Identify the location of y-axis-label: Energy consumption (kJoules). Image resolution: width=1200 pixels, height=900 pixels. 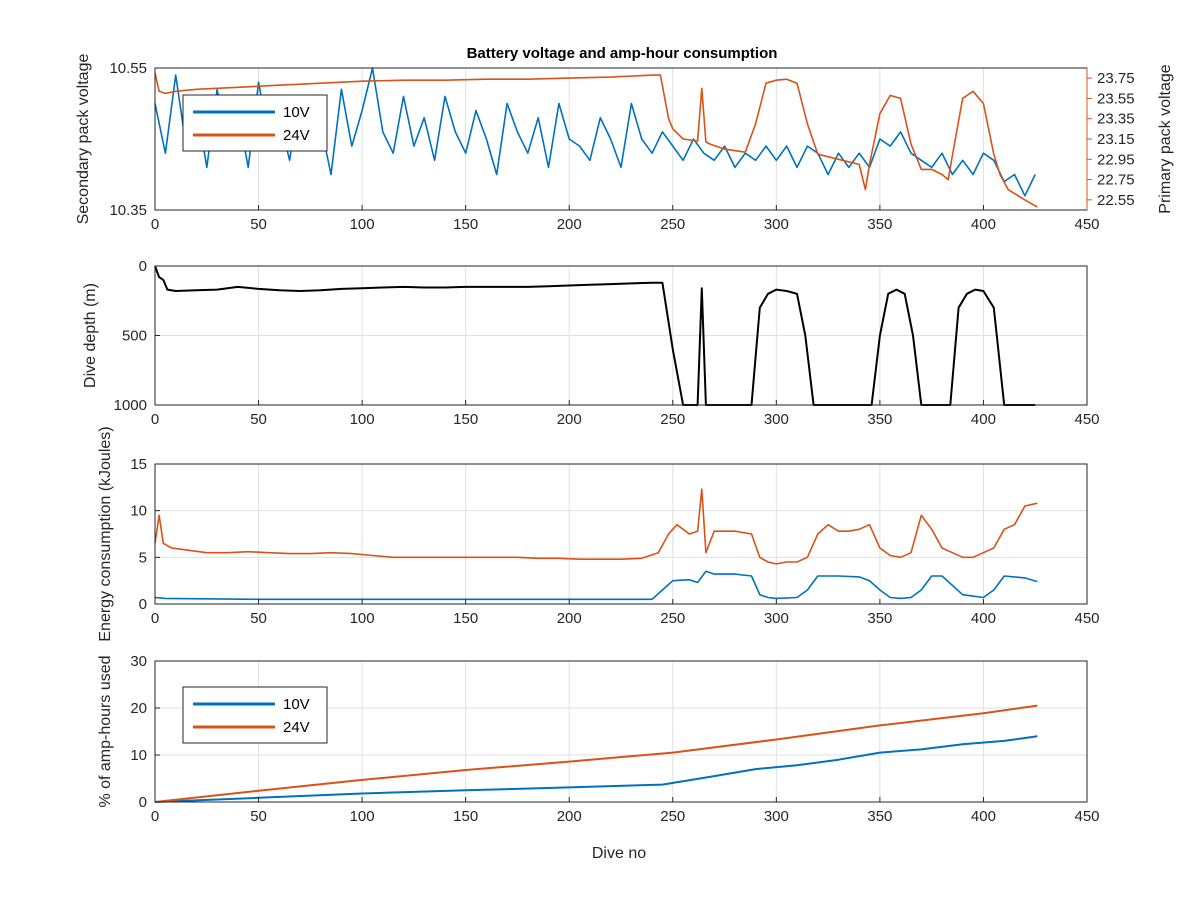
(105, 533).